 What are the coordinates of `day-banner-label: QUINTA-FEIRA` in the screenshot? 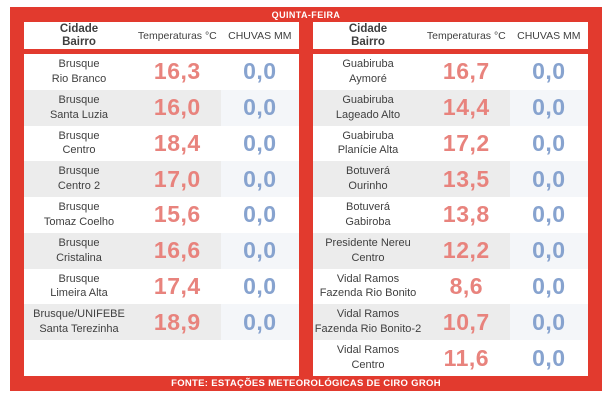 It's located at (306, 14).